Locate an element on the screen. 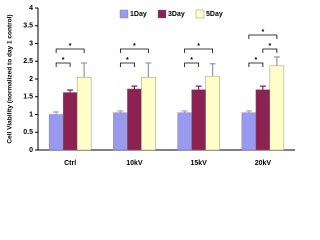  y-tick-label: 0 is located at coordinates (31, 150).